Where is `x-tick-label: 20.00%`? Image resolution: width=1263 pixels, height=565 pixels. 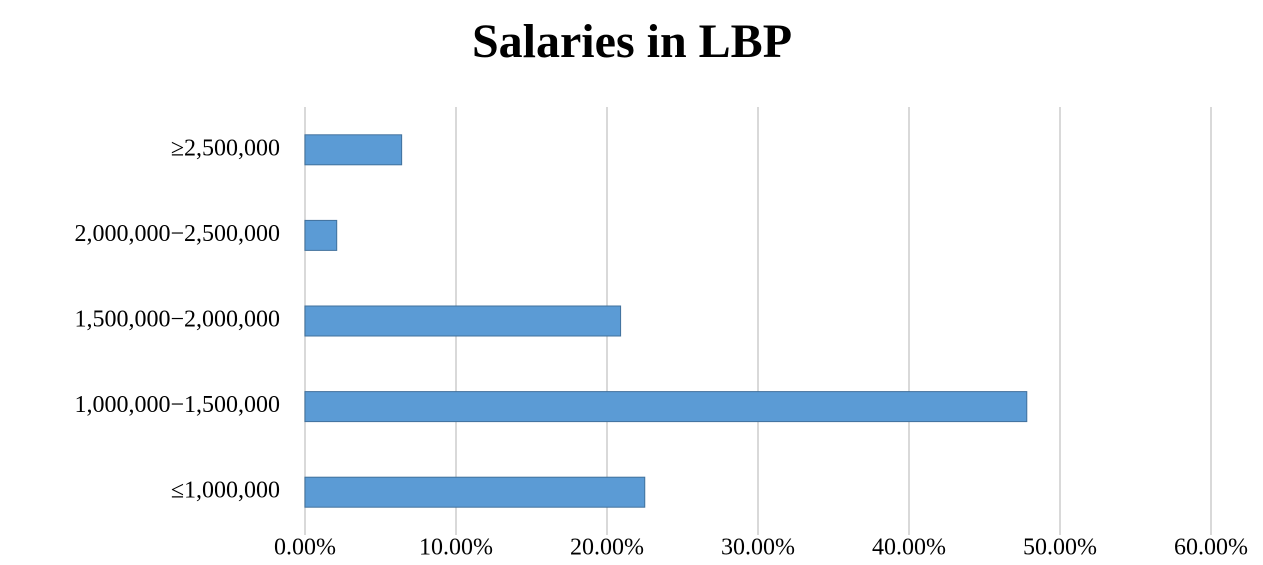
x-tick-label: 20.00% is located at coordinates (607, 548).